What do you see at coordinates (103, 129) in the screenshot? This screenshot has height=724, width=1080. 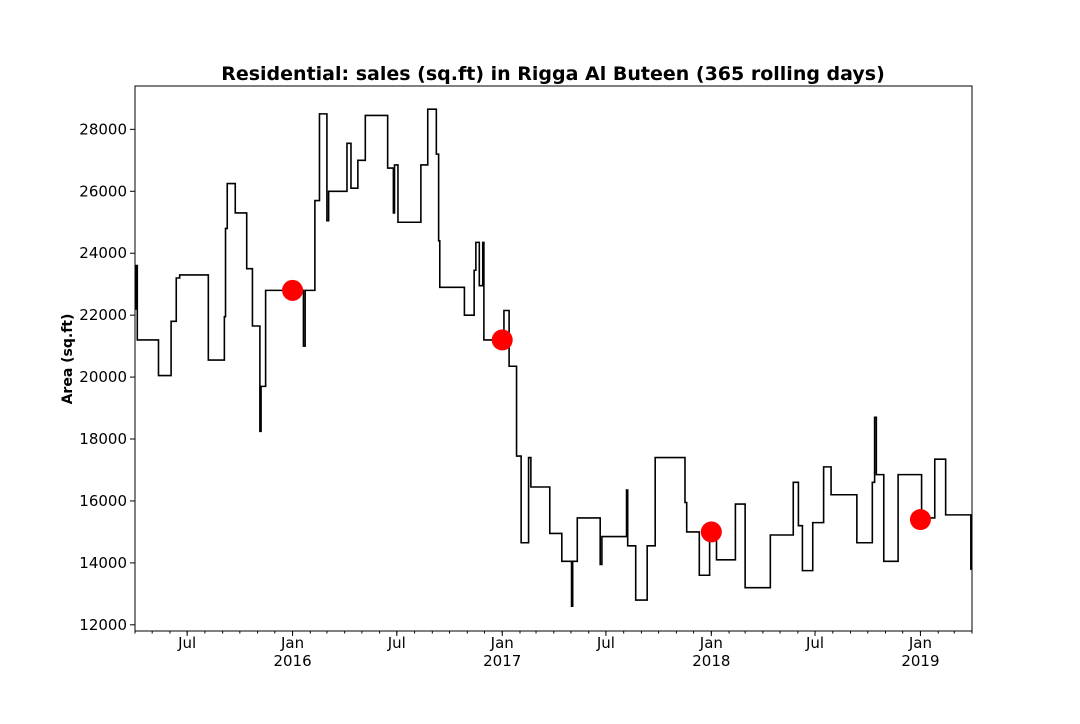 I see `y-tick-label: 28000` at bounding box center [103, 129].